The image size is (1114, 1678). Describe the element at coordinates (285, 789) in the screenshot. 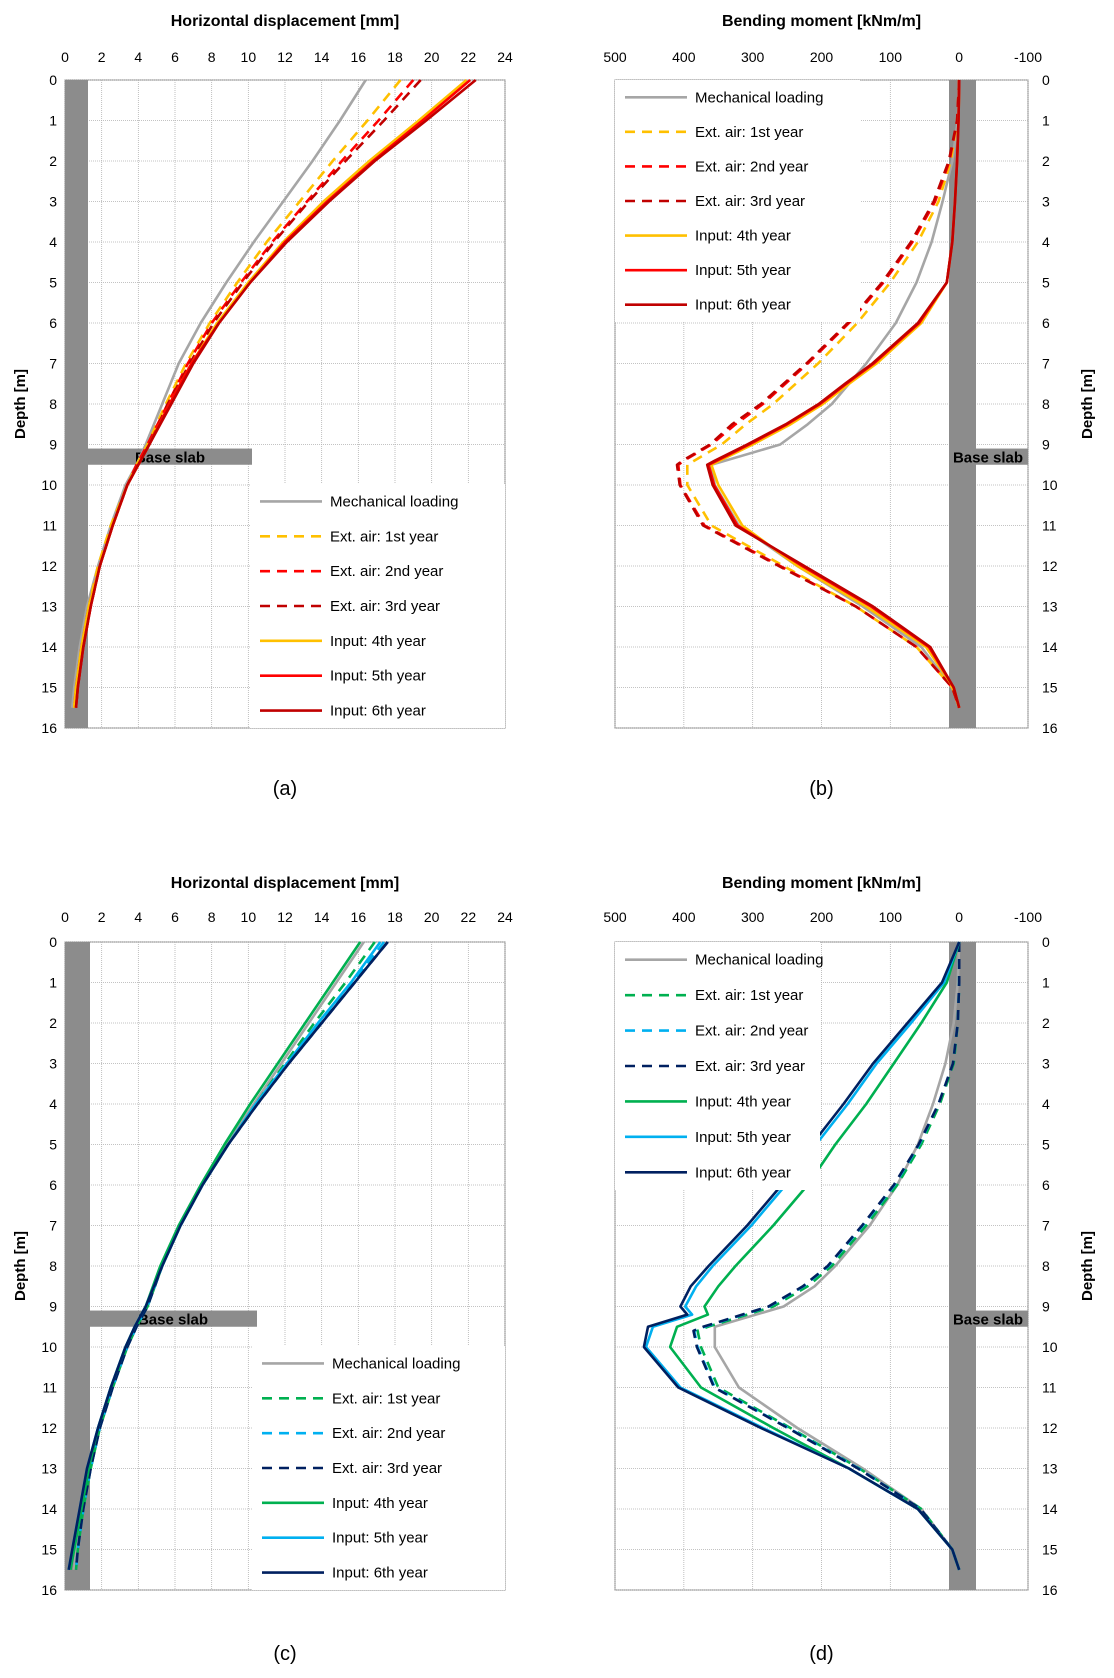

I see `panel-caption: (a)` at that location.